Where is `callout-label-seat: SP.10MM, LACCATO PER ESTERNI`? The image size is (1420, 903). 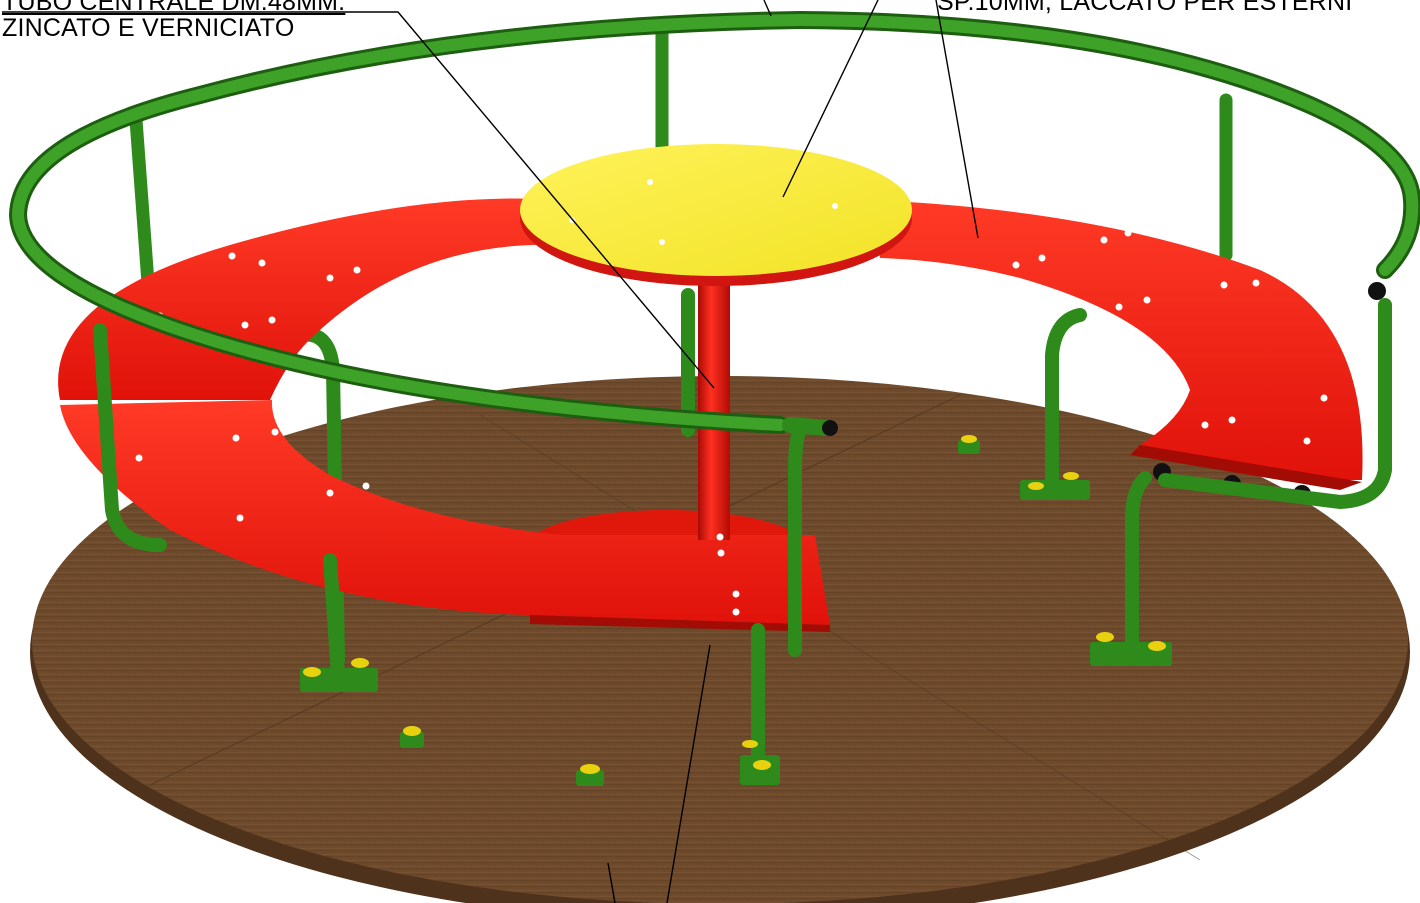 callout-label-seat: SP.10MM, LACCATO PER ESTERNI is located at coordinates (1144, 7).